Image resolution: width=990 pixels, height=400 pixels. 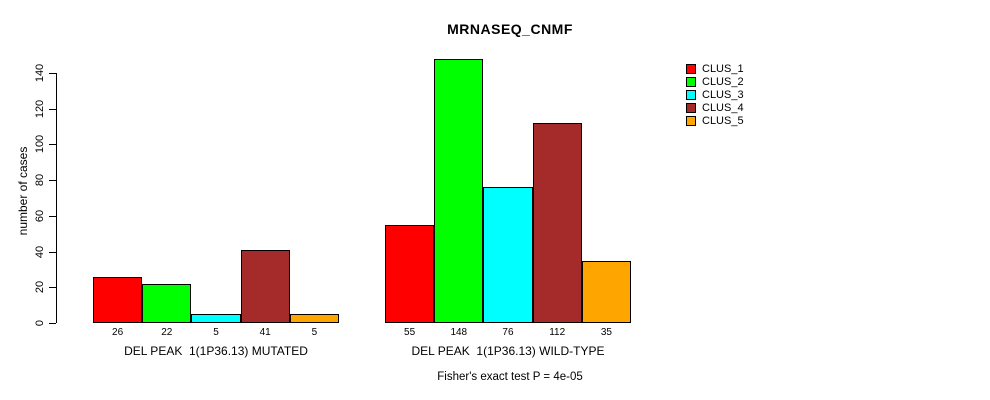 I want to click on legend-label: CLUS_2, so click(x=723, y=81).